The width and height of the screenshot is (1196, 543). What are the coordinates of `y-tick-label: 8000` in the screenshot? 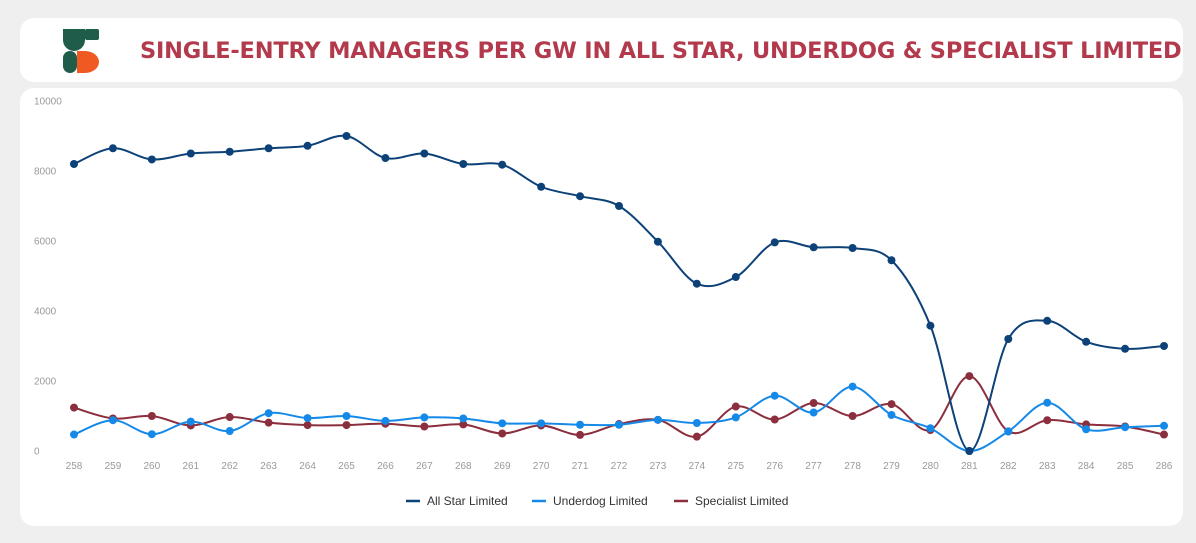 It's located at (45, 172).